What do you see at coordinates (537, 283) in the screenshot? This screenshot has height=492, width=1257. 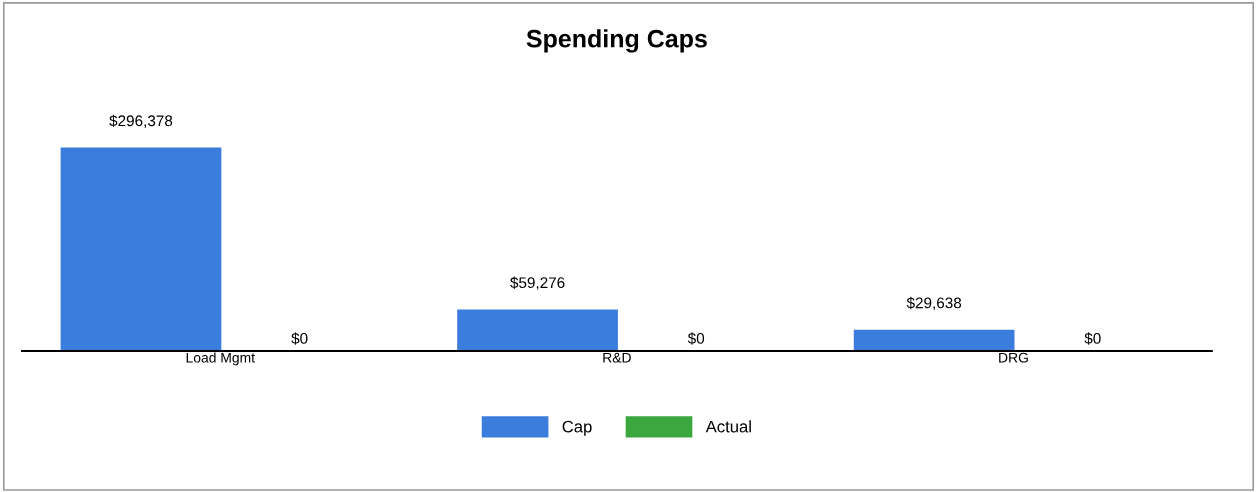 I see `data-label: $59,276` at bounding box center [537, 283].